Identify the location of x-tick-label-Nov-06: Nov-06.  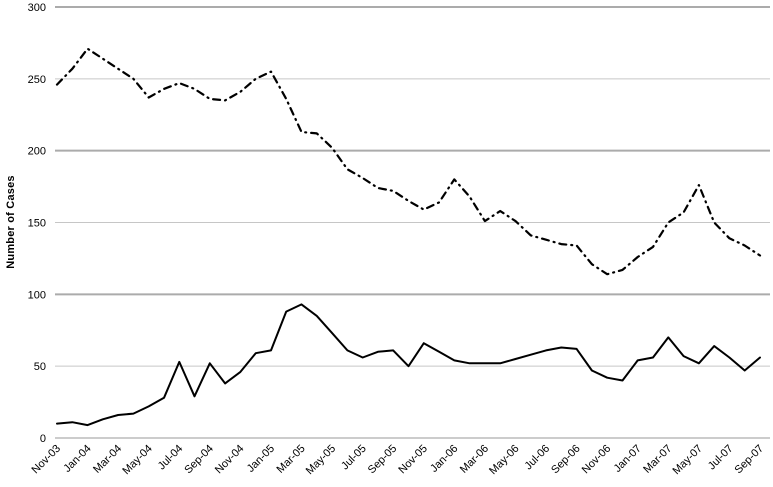
(597, 460).